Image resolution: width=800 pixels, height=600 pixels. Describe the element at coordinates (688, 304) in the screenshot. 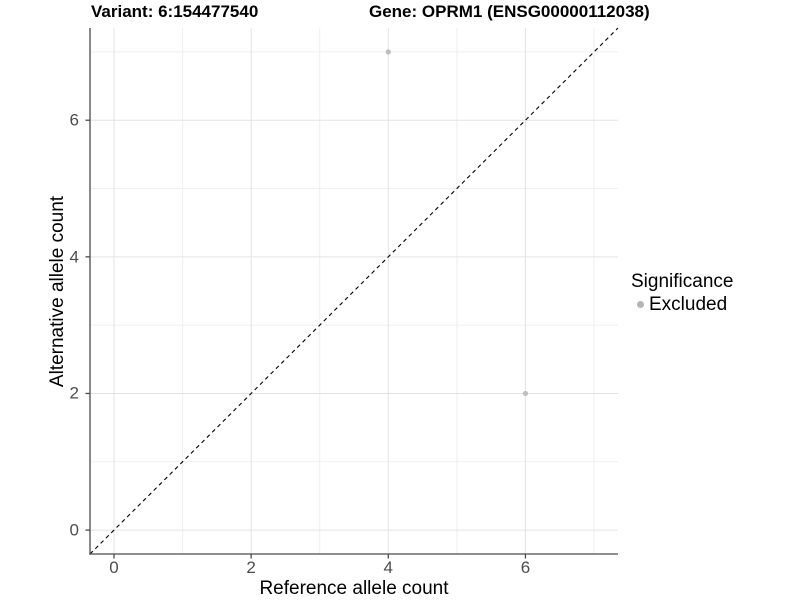

I see `legend-item-label: Excluded` at that location.